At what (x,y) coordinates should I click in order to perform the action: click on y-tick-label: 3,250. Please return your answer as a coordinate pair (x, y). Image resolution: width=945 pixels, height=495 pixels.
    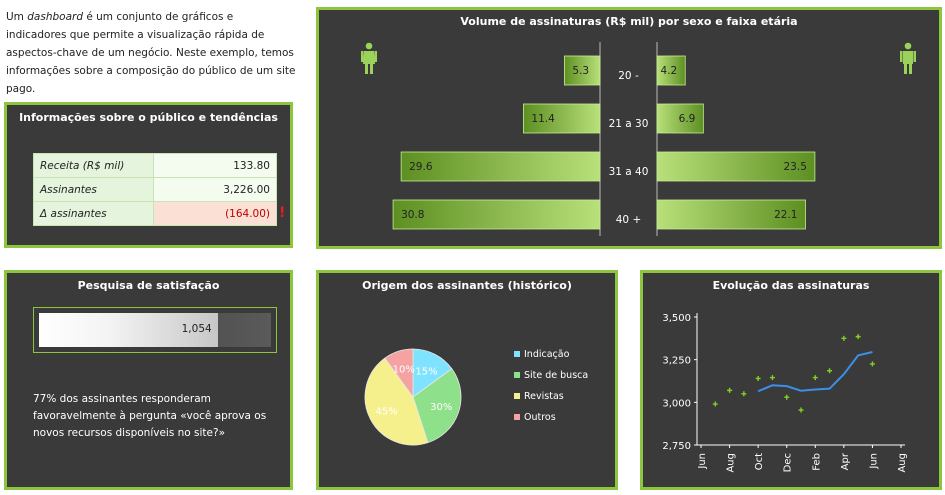
    Looking at the image, I should click on (676, 361).